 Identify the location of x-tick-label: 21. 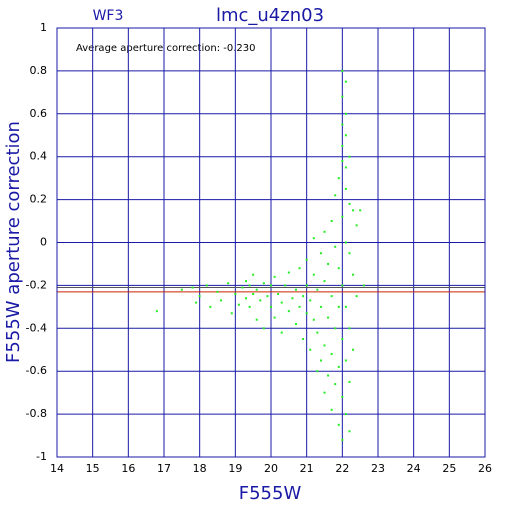
(307, 468).